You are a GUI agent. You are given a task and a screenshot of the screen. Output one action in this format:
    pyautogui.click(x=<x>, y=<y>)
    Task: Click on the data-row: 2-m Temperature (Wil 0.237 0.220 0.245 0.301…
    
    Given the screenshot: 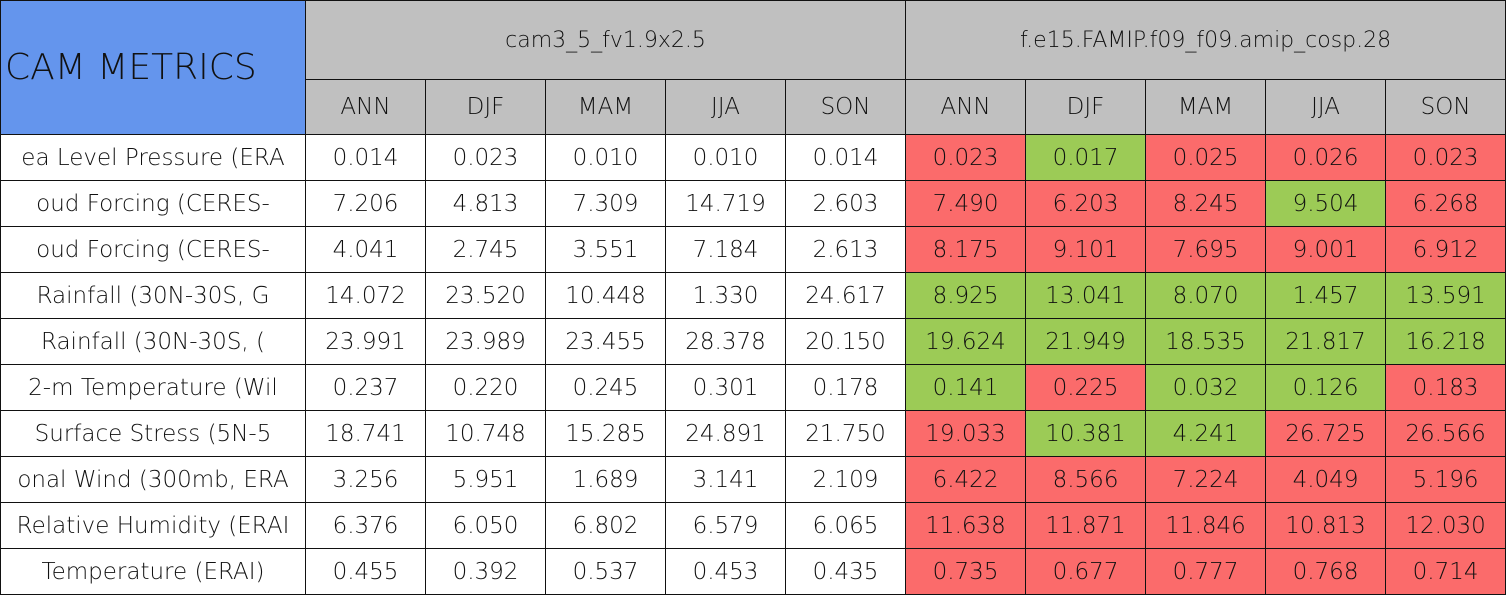 What is the action you would take?
    pyautogui.click(x=753, y=387)
    